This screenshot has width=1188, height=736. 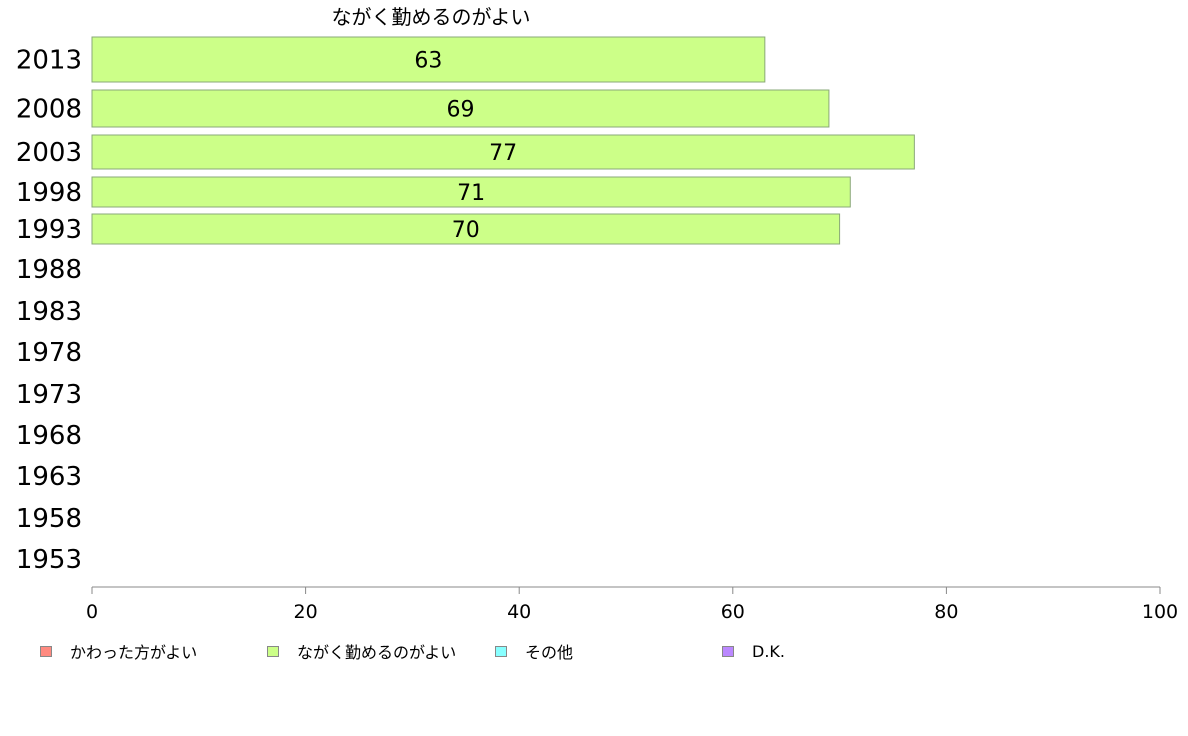 I want to click on legend-label: D.K., so click(x=768, y=651).